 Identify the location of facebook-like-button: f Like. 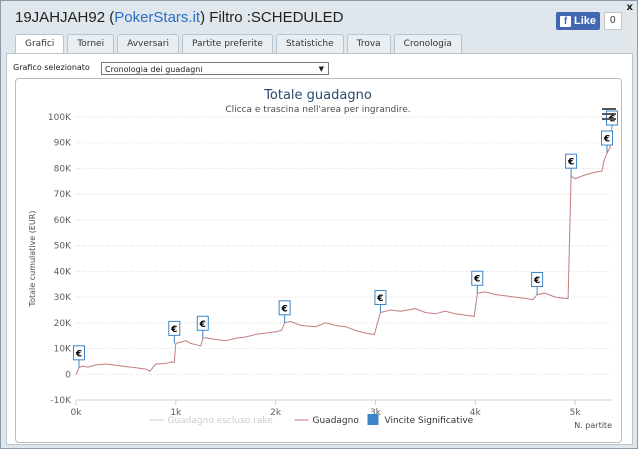
(578, 21).